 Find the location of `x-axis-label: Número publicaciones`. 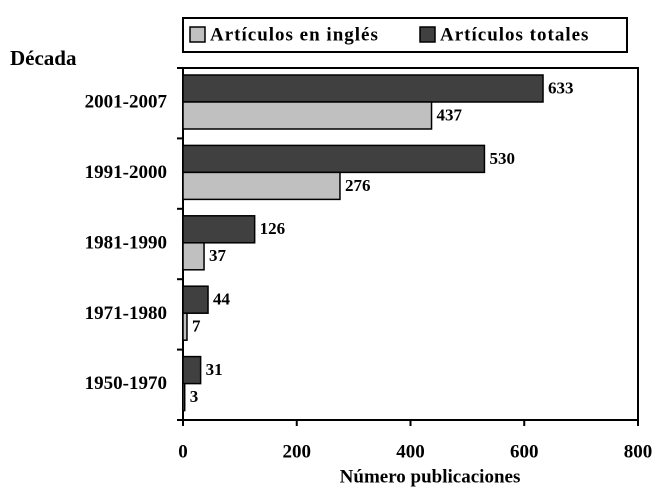

x-axis-label: Número publicaciones is located at coordinates (430, 476).